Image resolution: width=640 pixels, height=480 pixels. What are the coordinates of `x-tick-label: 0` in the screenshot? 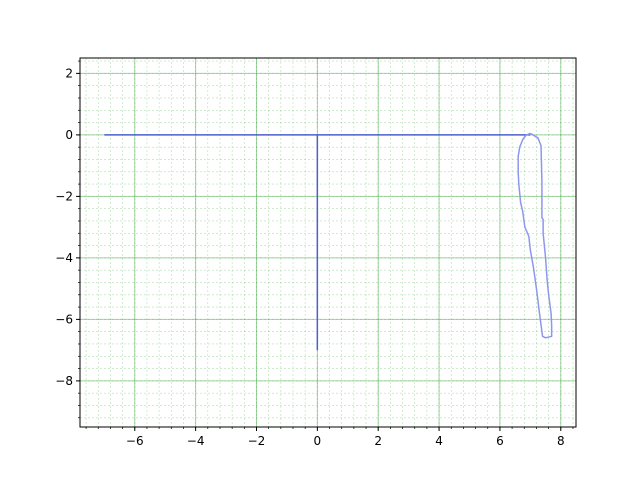 It's located at (318, 441).